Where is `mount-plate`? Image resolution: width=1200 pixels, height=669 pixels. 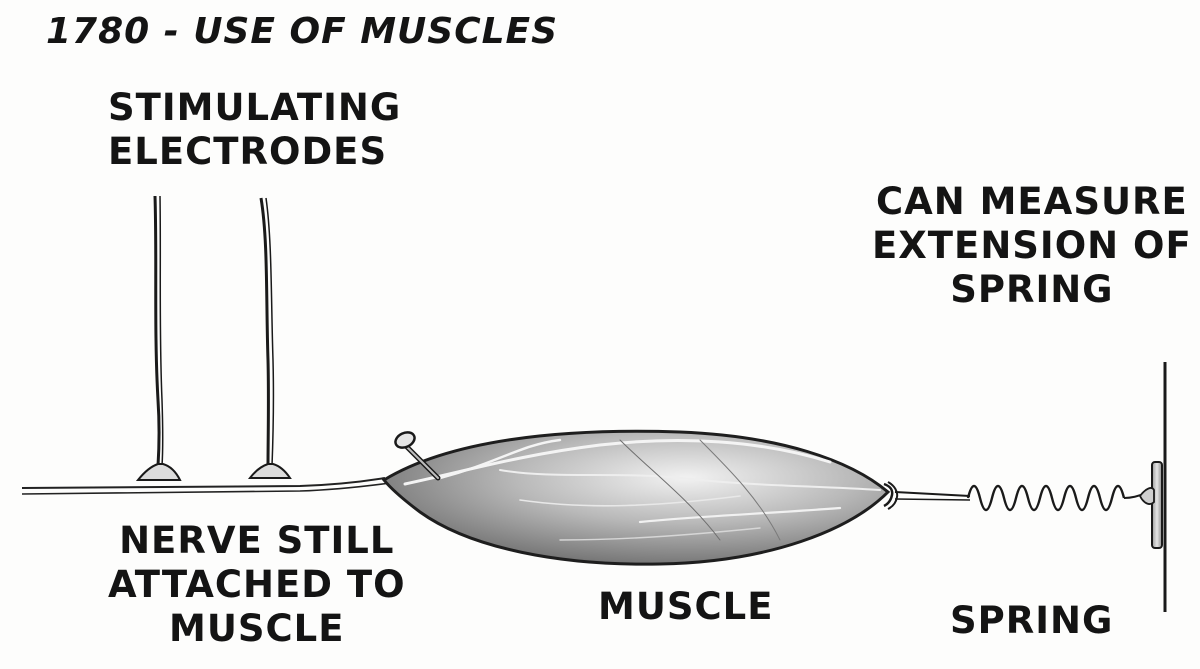
mount-plate is located at coordinates (1152, 487).